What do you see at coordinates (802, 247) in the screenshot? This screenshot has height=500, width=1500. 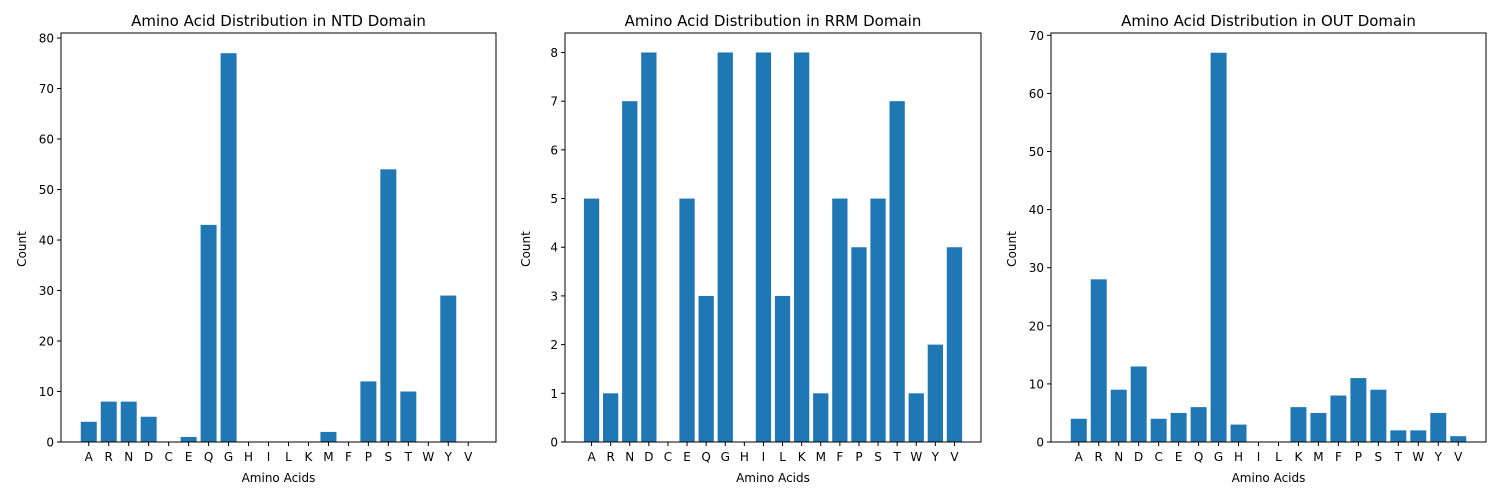 I see `rrm-bar-K` at bounding box center [802, 247].